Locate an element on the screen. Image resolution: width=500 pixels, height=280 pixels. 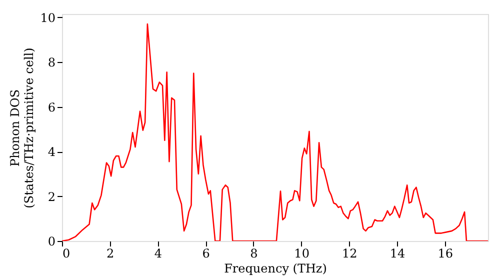
y-tick-label: 10 is located at coordinates (48, 17).